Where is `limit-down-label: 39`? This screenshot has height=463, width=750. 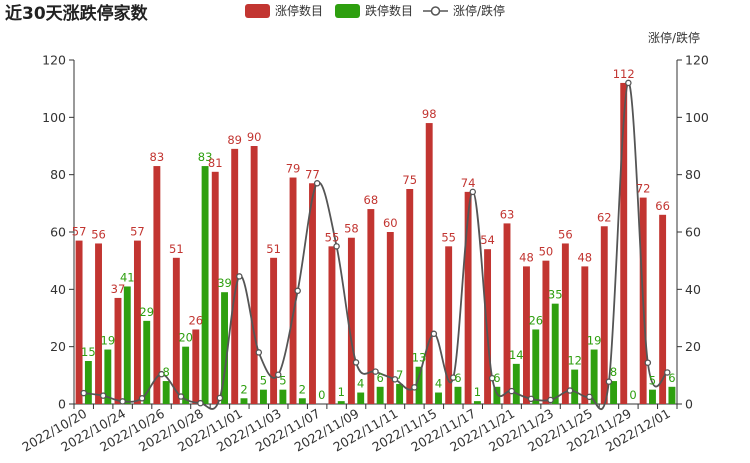 limit-down-label: 39 is located at coordinates (224, 283).